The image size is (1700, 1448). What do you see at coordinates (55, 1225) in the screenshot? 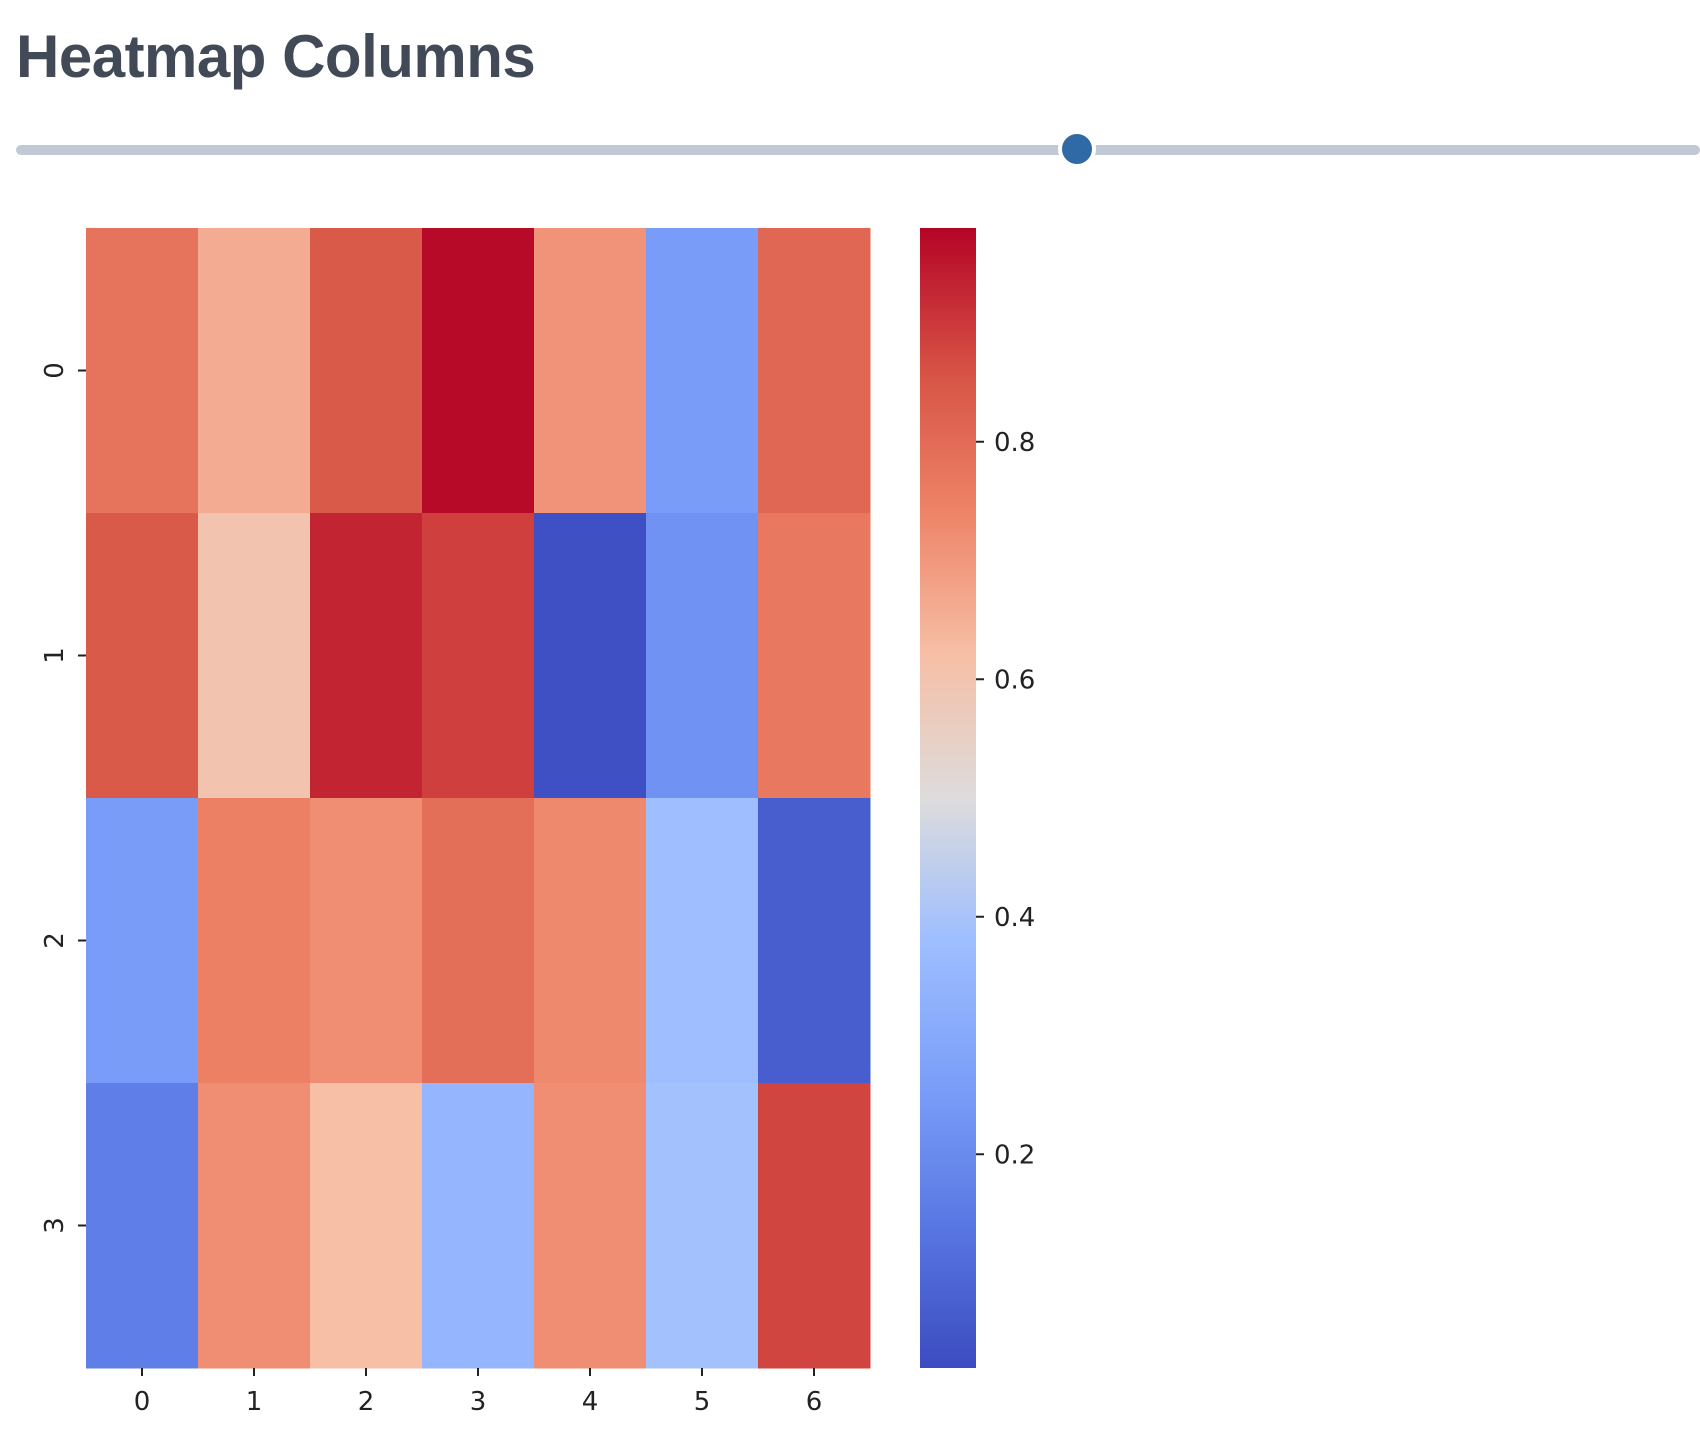
I see `y-tick-label: 3` at bounding box center [55, 1225].